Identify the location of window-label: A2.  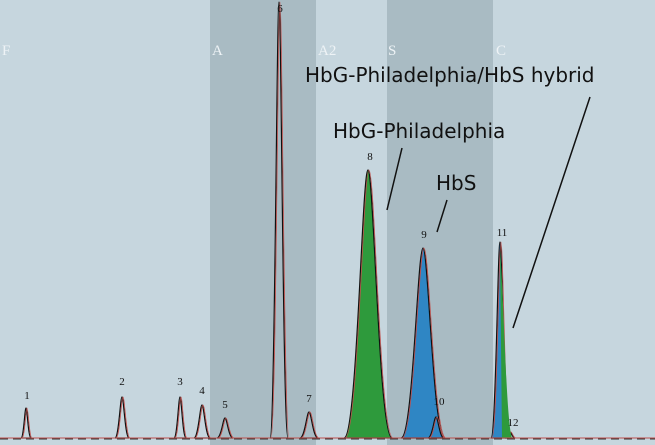
(327, 51).